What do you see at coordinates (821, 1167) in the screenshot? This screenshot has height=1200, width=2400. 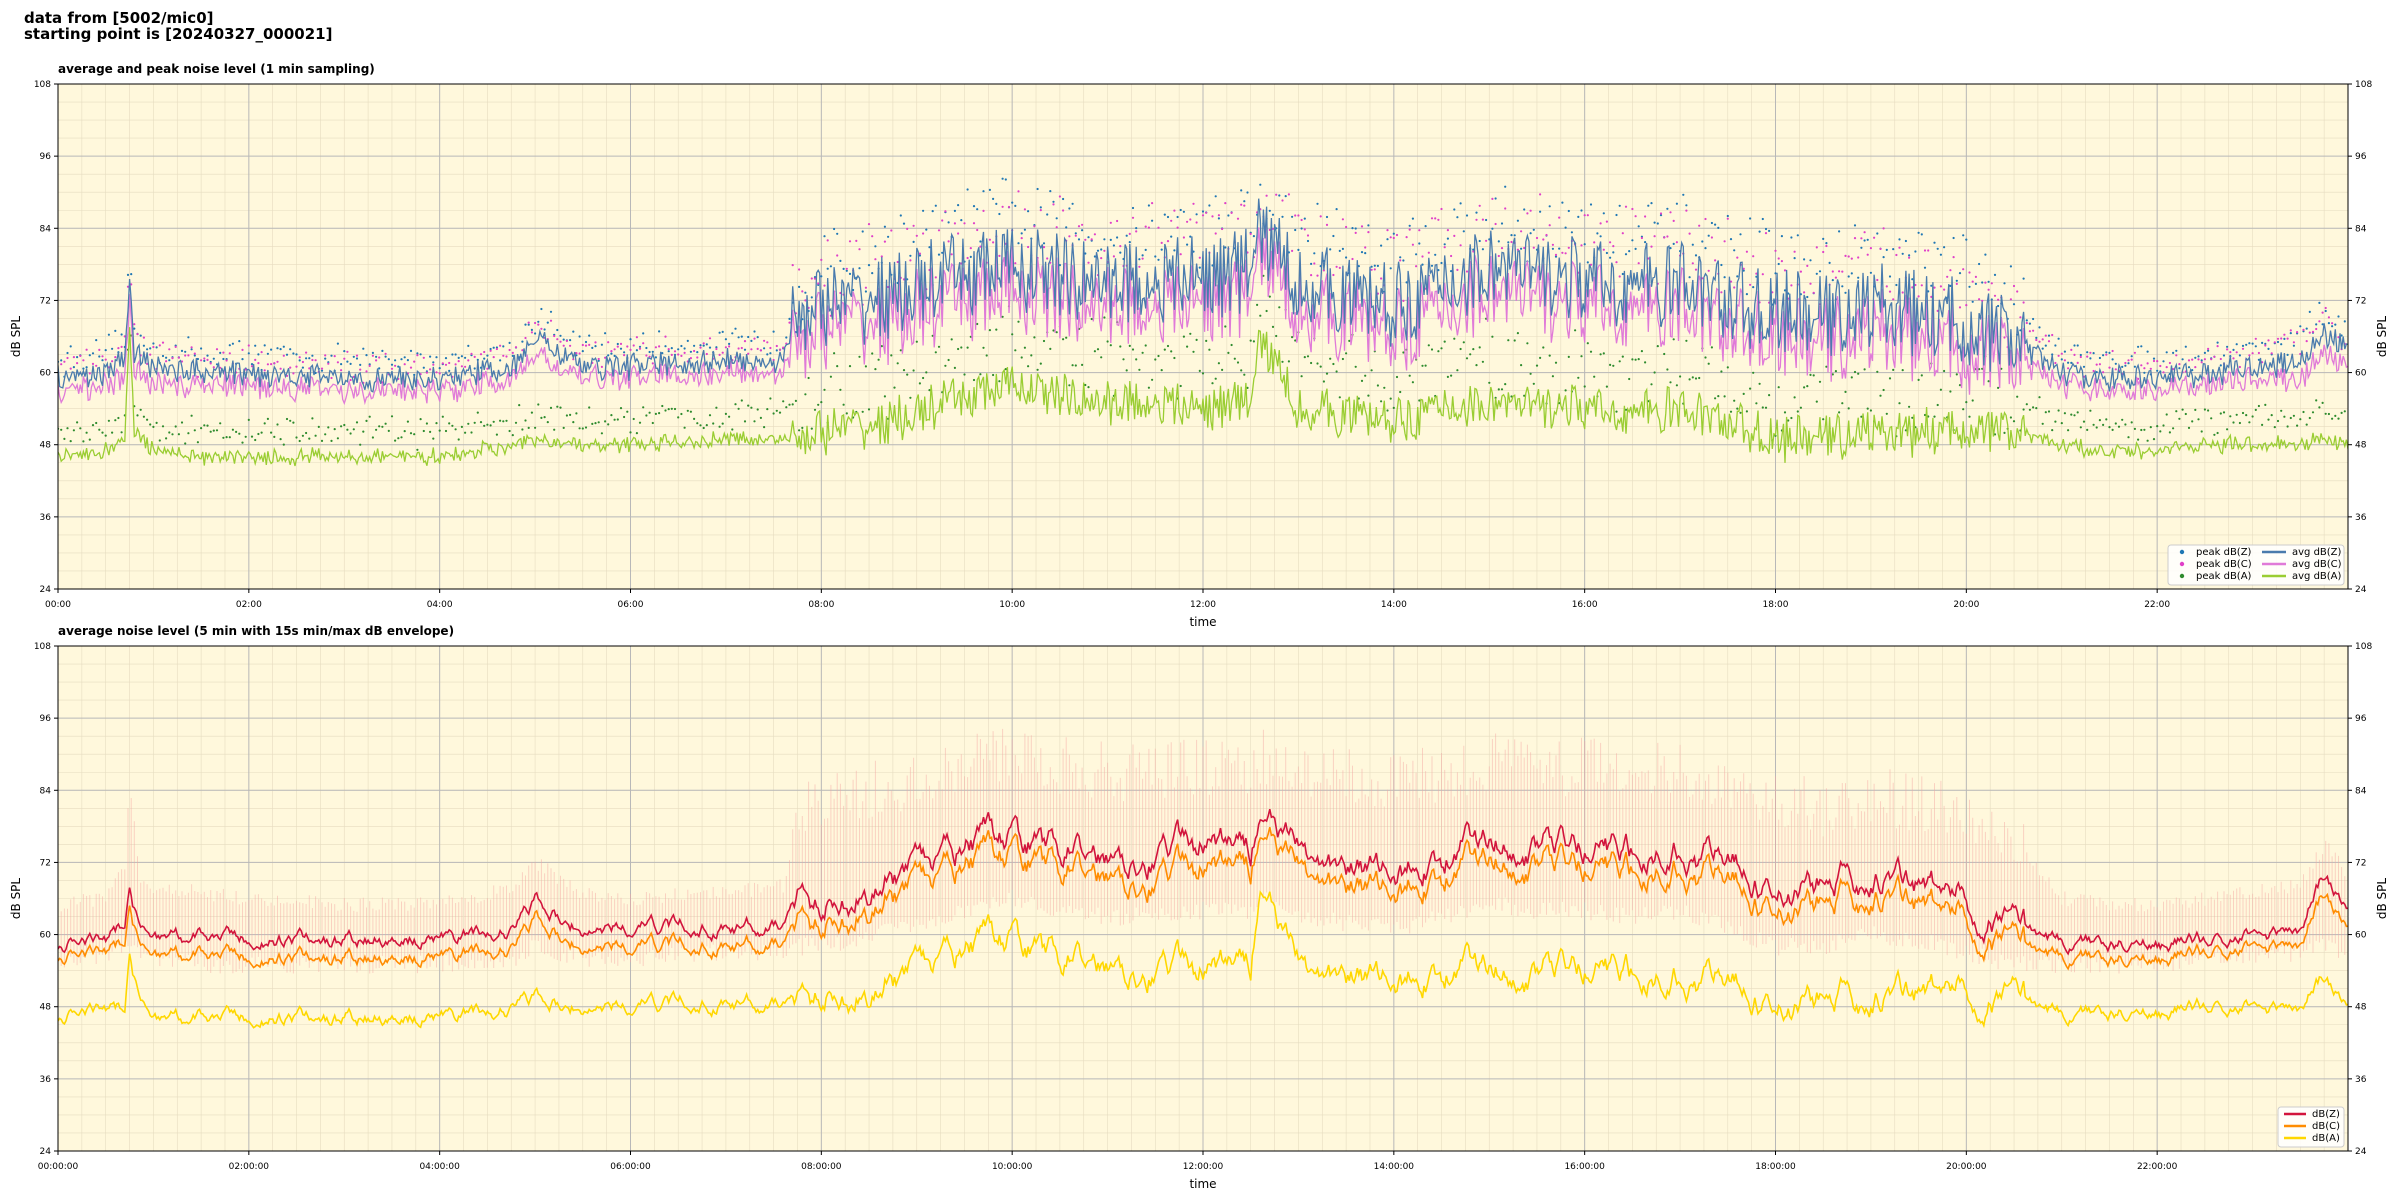 I see `x-tick-label: 08:00:00` at bounding box center [821, 1167].